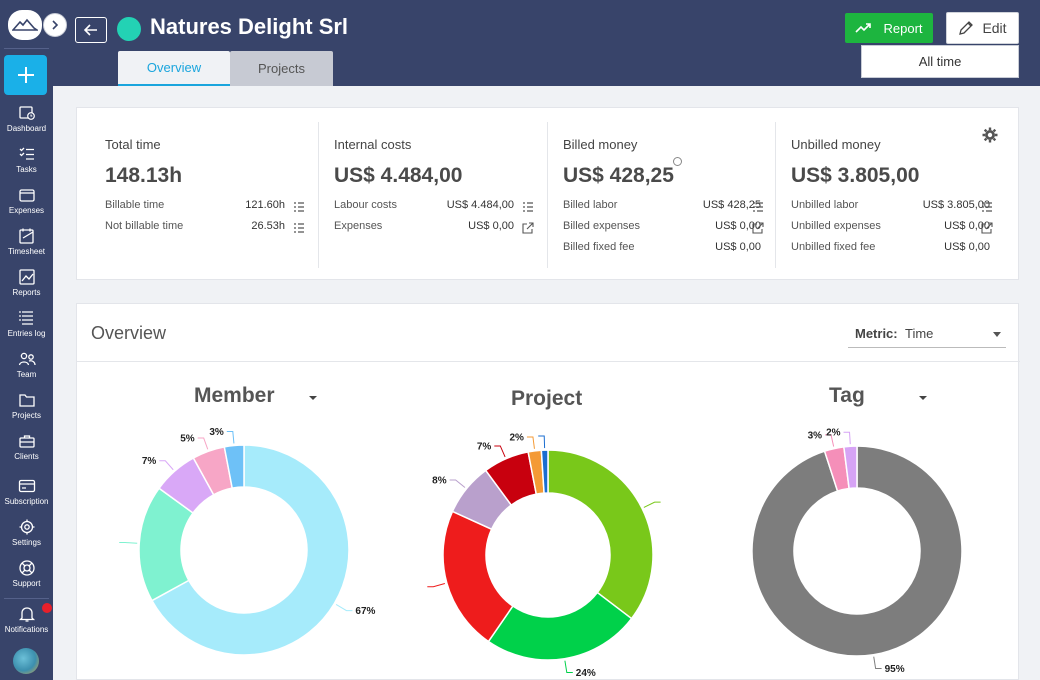 The image size is (1040, 680). What do you see at coordinates (398, 175) in the screenshot?
I see `stat-value-internal-costs: US$ 4.484,00` at bounding box center [398, 175].